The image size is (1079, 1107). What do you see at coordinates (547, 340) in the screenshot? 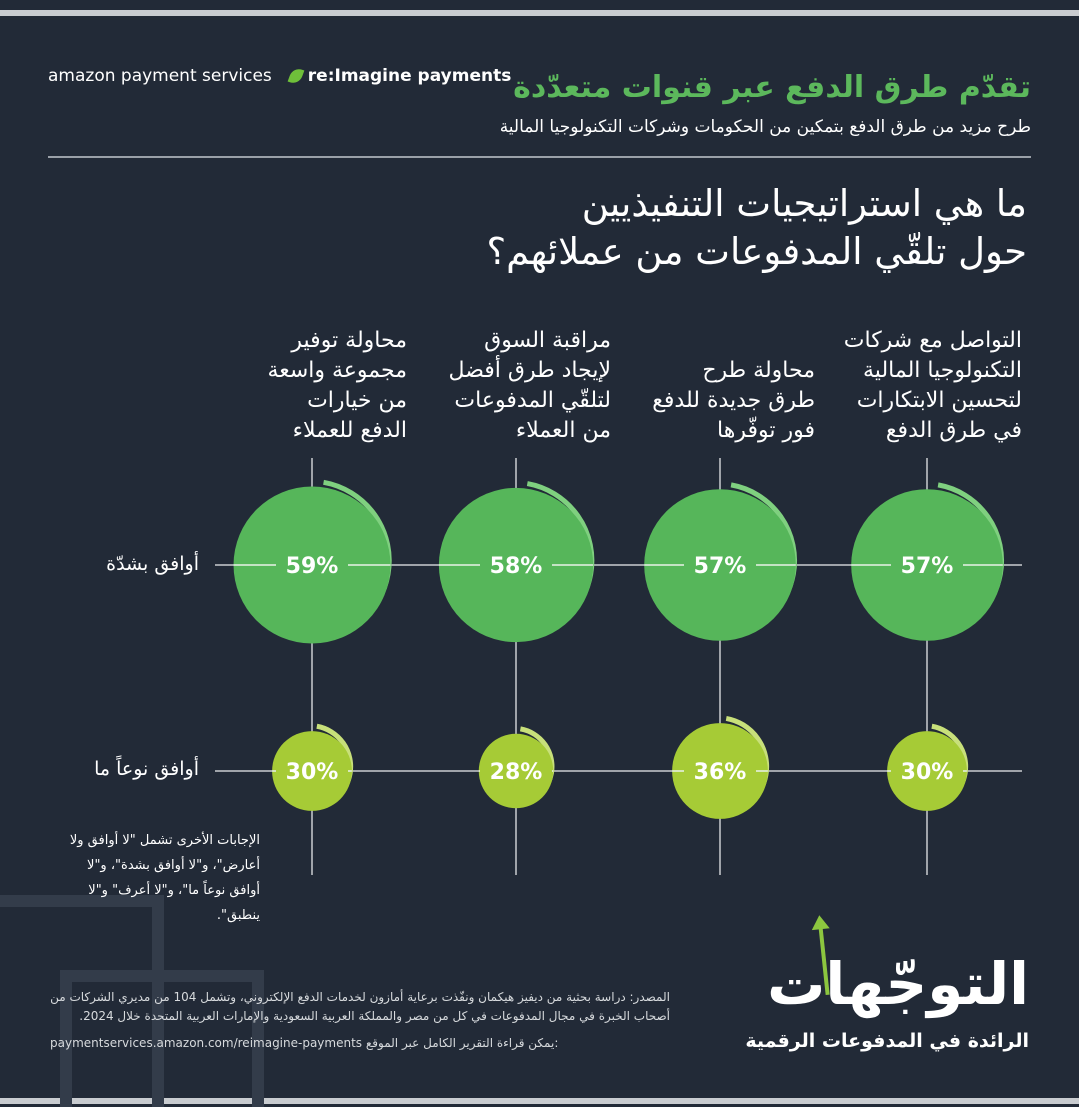
I see `column-header-line: مراقبة السوق` at bounding box center [547, 340].